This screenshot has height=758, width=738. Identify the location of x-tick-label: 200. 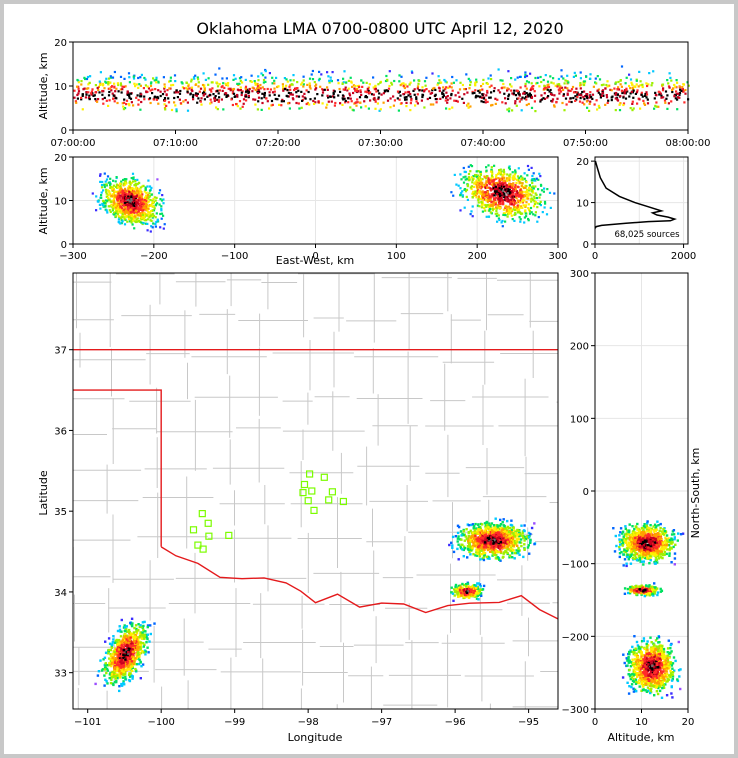
(477, 256).